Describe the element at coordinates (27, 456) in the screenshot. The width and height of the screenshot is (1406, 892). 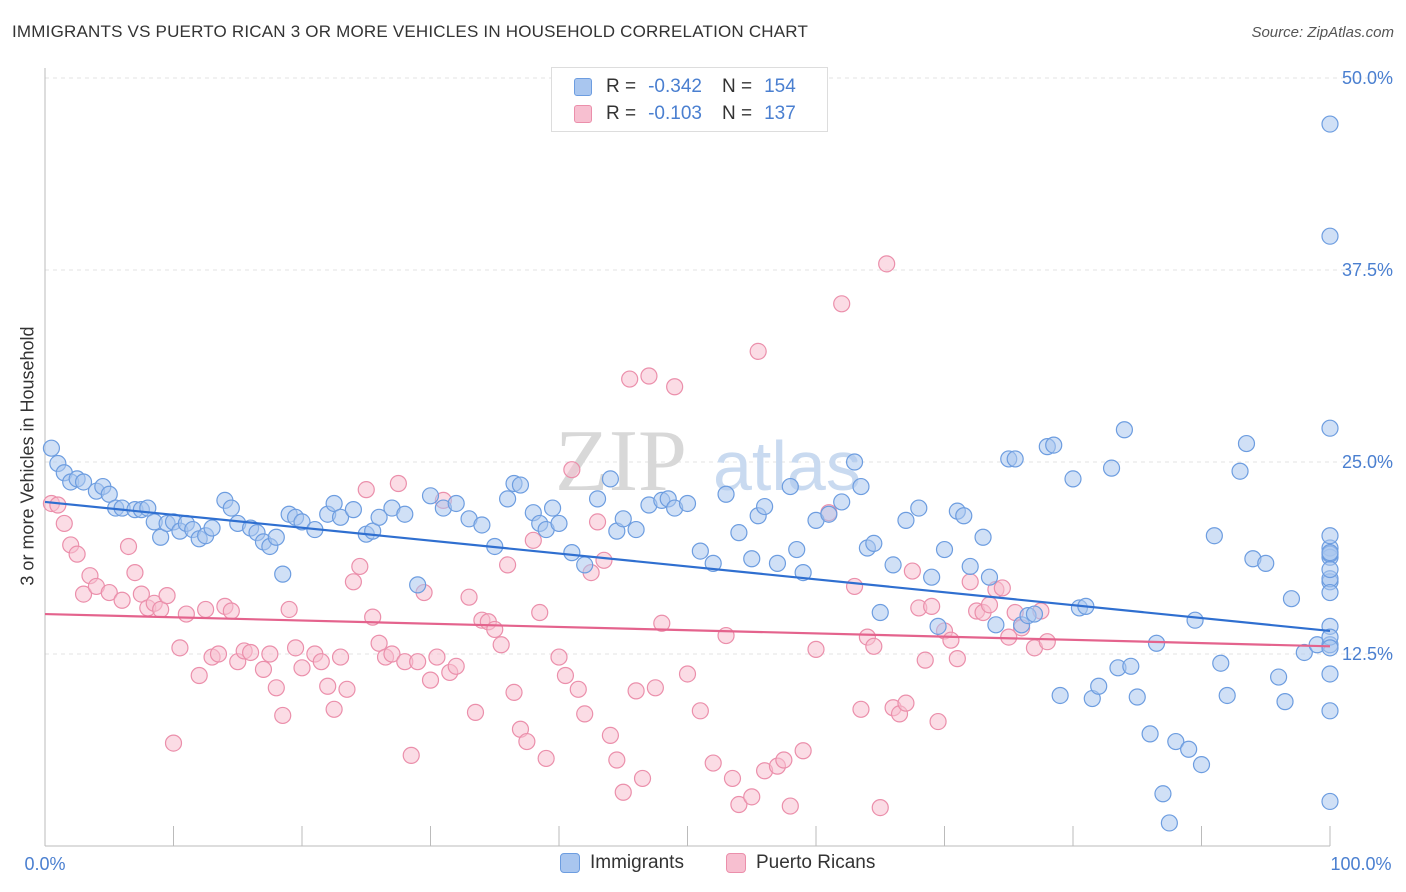
I see `y-axis-label: 3 or more Vehicles in Household` at that location.